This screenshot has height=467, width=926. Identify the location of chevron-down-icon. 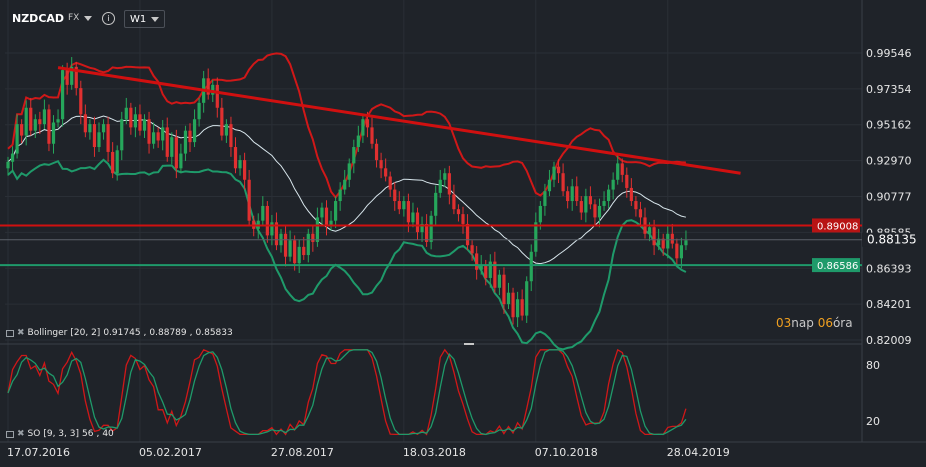
(88, 18).